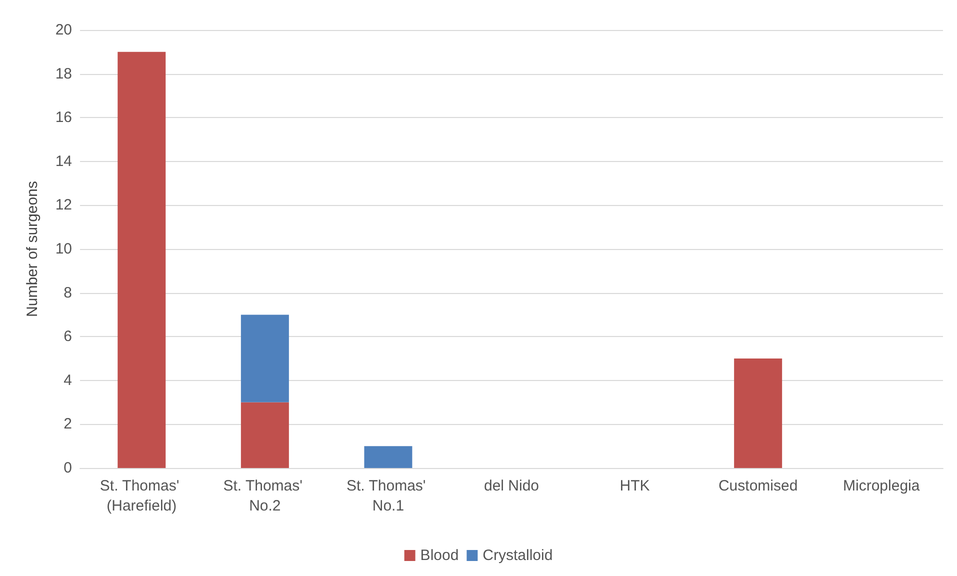  I want to click on y-tick-label: 8, so click(68, 293).